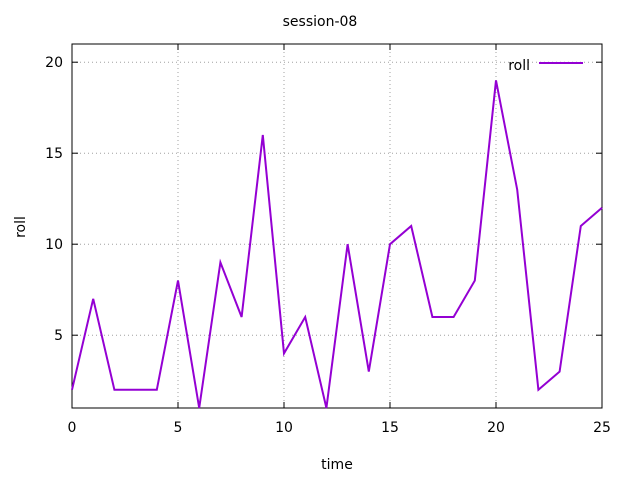  What do you see at coordinates (54, 63) in the screenshot?
I see `y-tick-label: 20` at bounding box center [54, 63].